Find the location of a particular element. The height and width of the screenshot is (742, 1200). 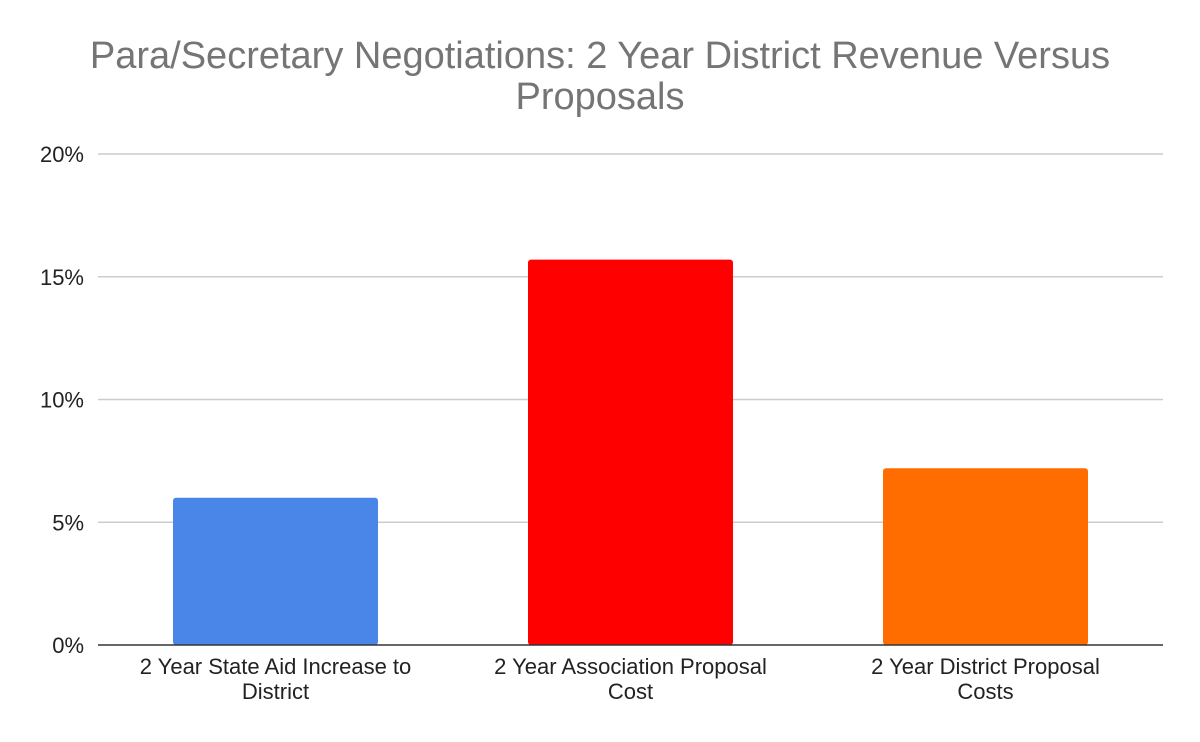

y-tick-label: 10% is located at coordinates (62, 400).